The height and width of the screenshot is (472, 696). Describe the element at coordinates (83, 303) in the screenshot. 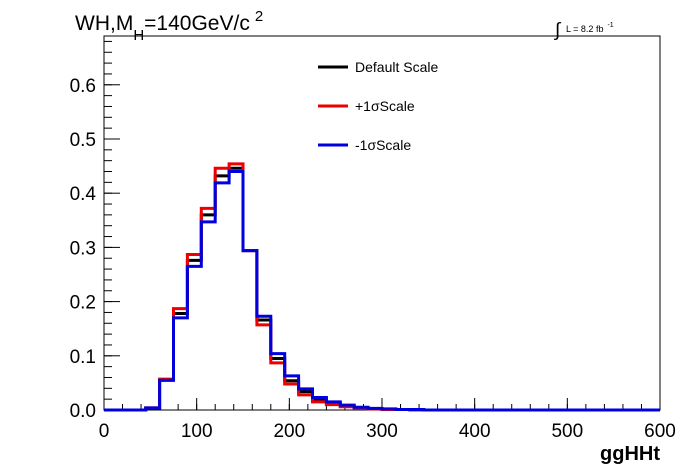

I see `y-tick-label: 0.2` at that location.